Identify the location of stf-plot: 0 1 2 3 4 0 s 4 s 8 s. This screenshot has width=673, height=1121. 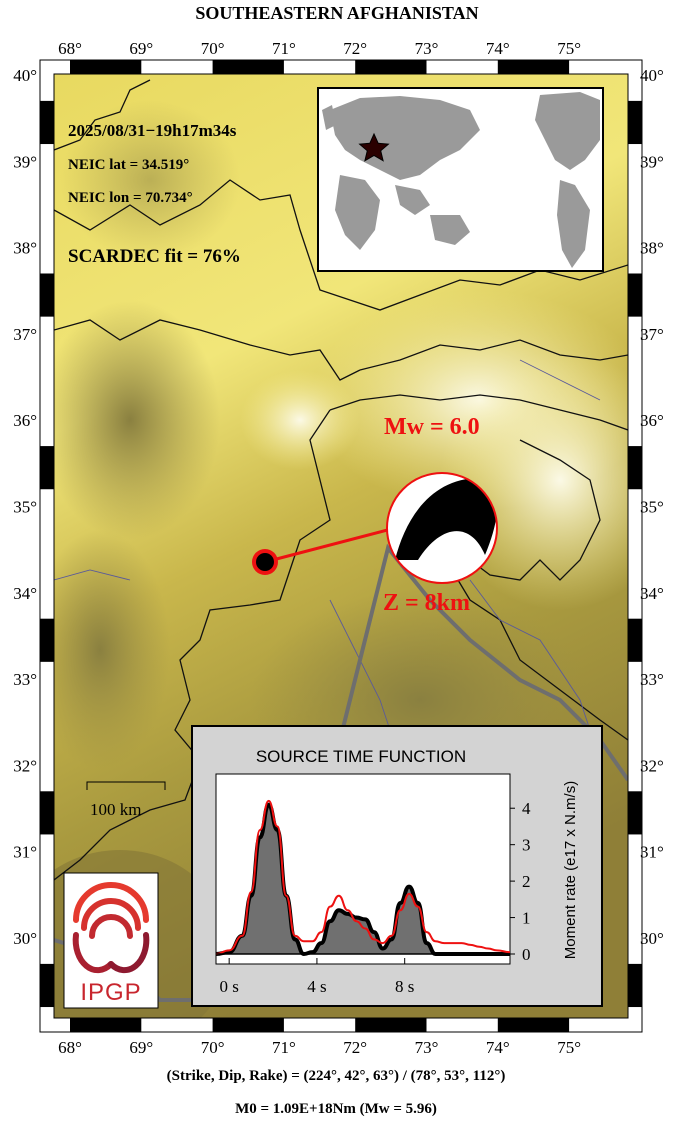
(373, 897).